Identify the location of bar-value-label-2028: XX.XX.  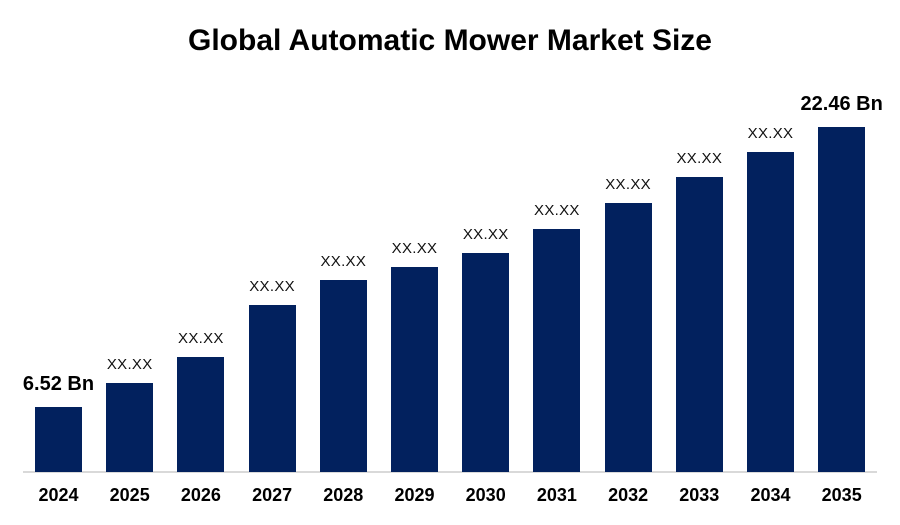
(343, 261).